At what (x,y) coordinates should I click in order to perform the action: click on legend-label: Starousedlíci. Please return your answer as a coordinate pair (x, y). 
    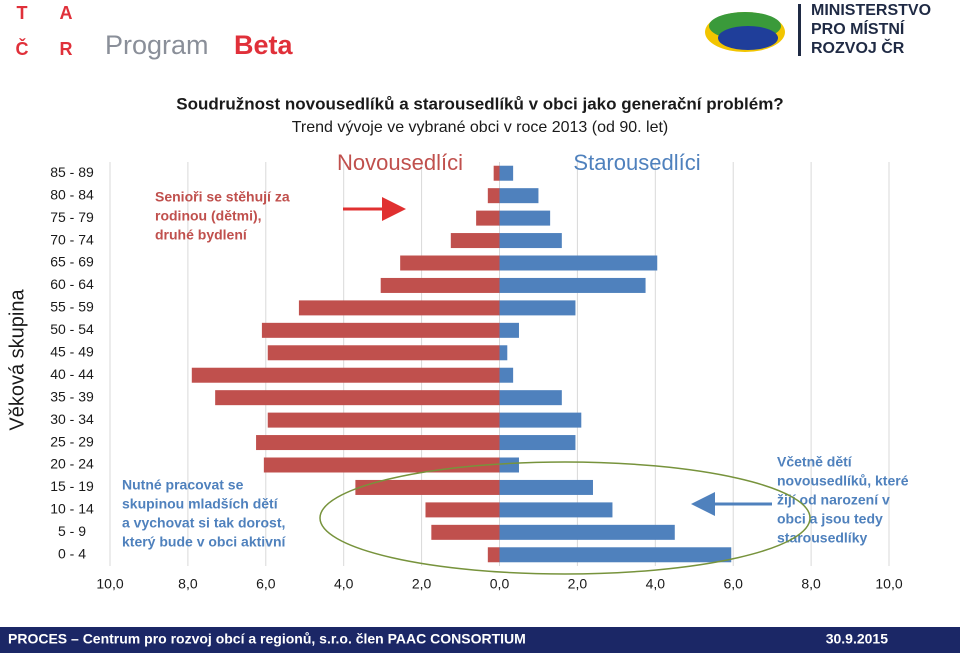
    Looking at the image, I should click on (636, 162).